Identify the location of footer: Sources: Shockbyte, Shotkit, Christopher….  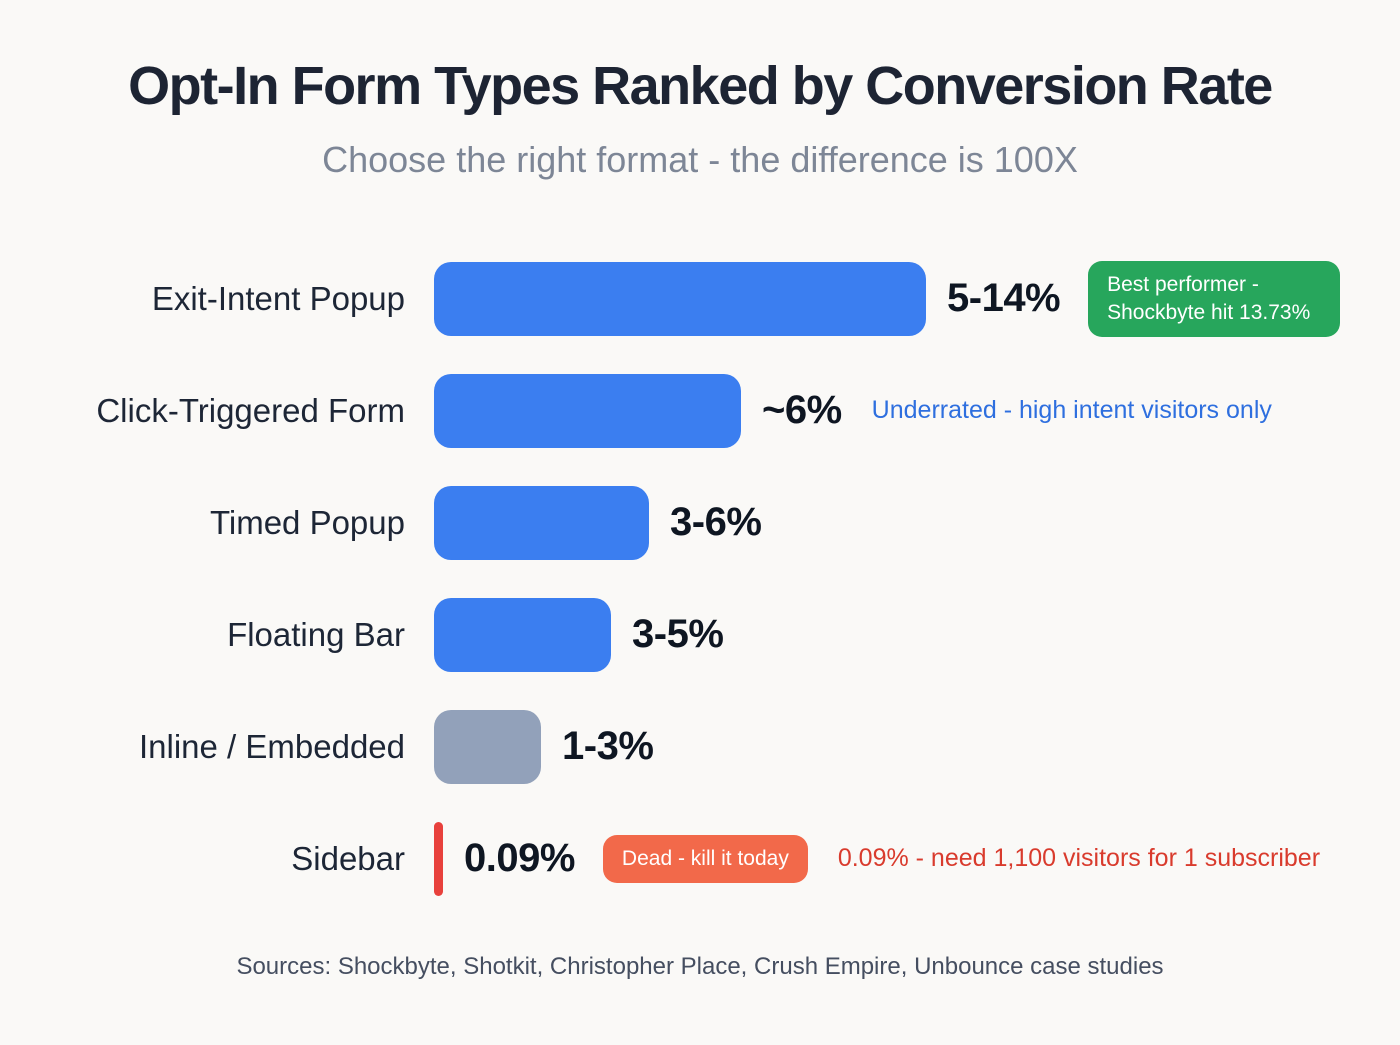
(700, 967).